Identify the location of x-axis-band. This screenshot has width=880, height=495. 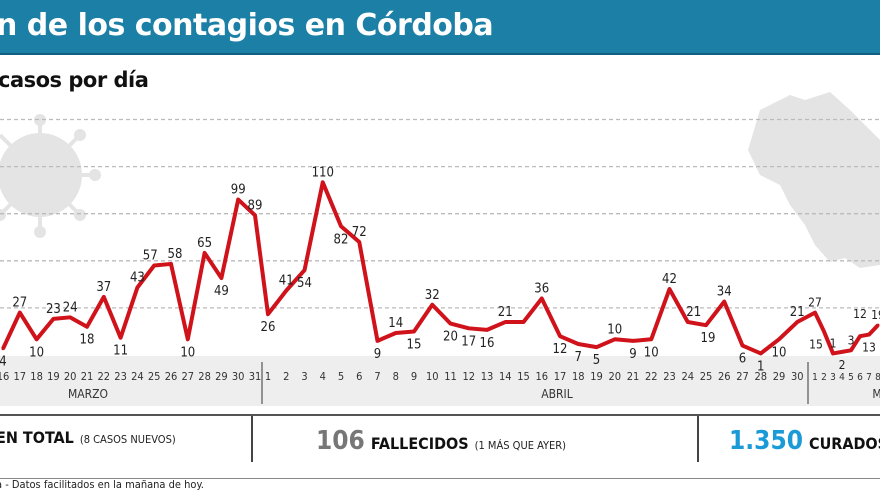
(440, 381).